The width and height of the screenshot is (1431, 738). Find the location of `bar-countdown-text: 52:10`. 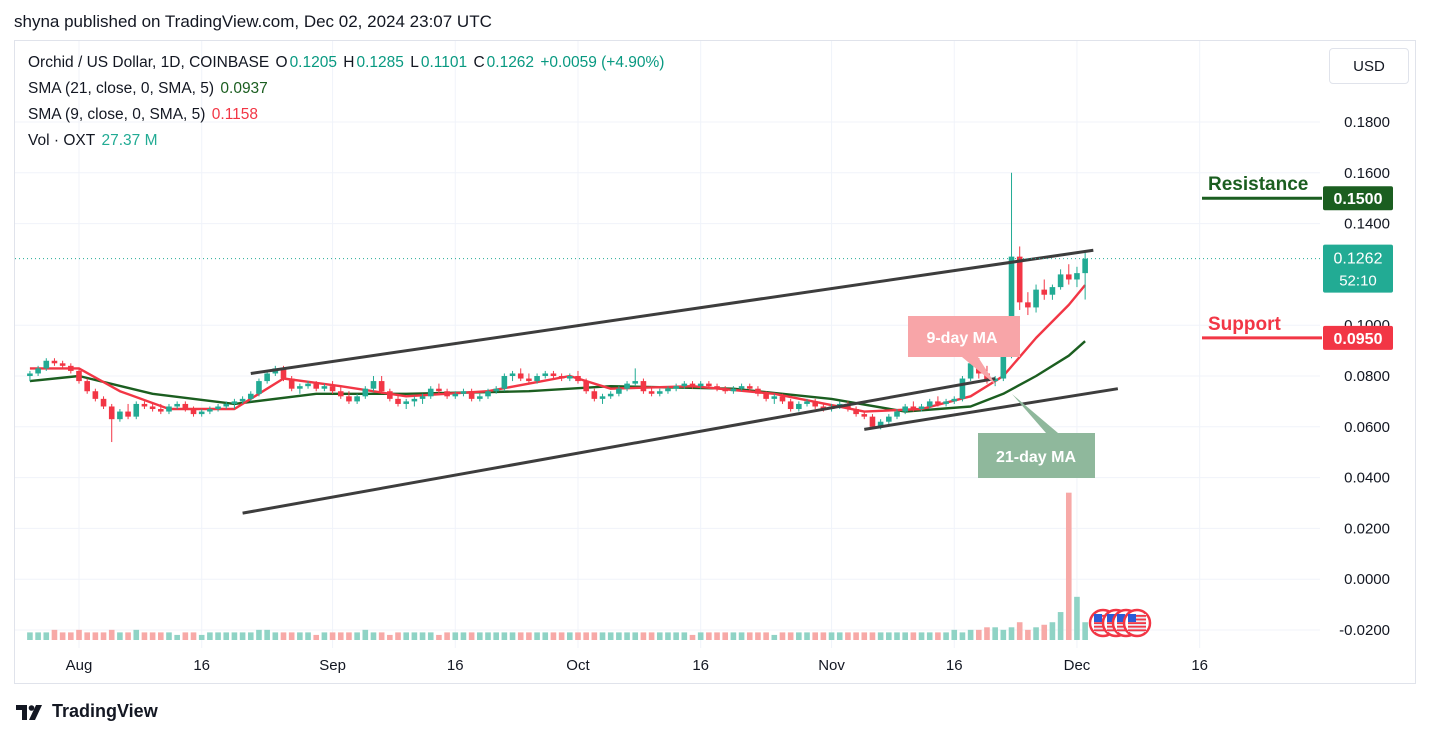

bar-countdown-text: 52:10 is located at coordinates (1358, 281).